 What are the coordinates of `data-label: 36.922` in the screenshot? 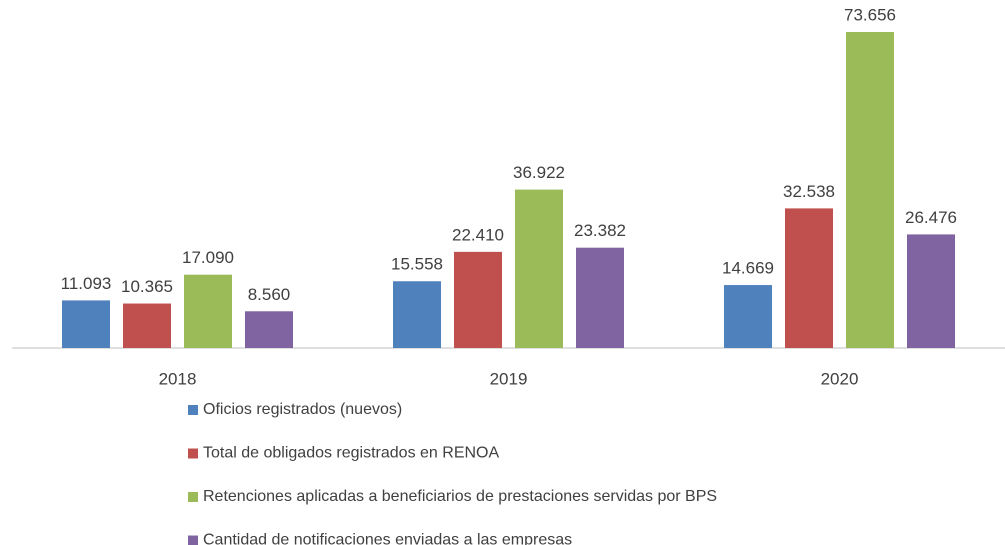 It's located at (539, 172).